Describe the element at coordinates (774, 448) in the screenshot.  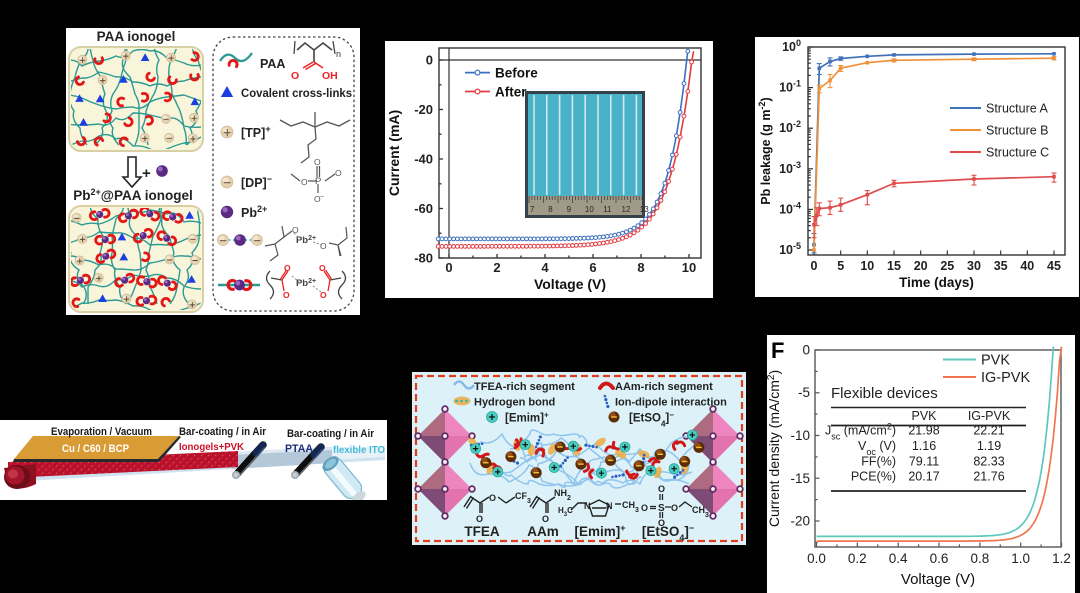
I see `svg-text: Current density (mA/cm2)` at that location.